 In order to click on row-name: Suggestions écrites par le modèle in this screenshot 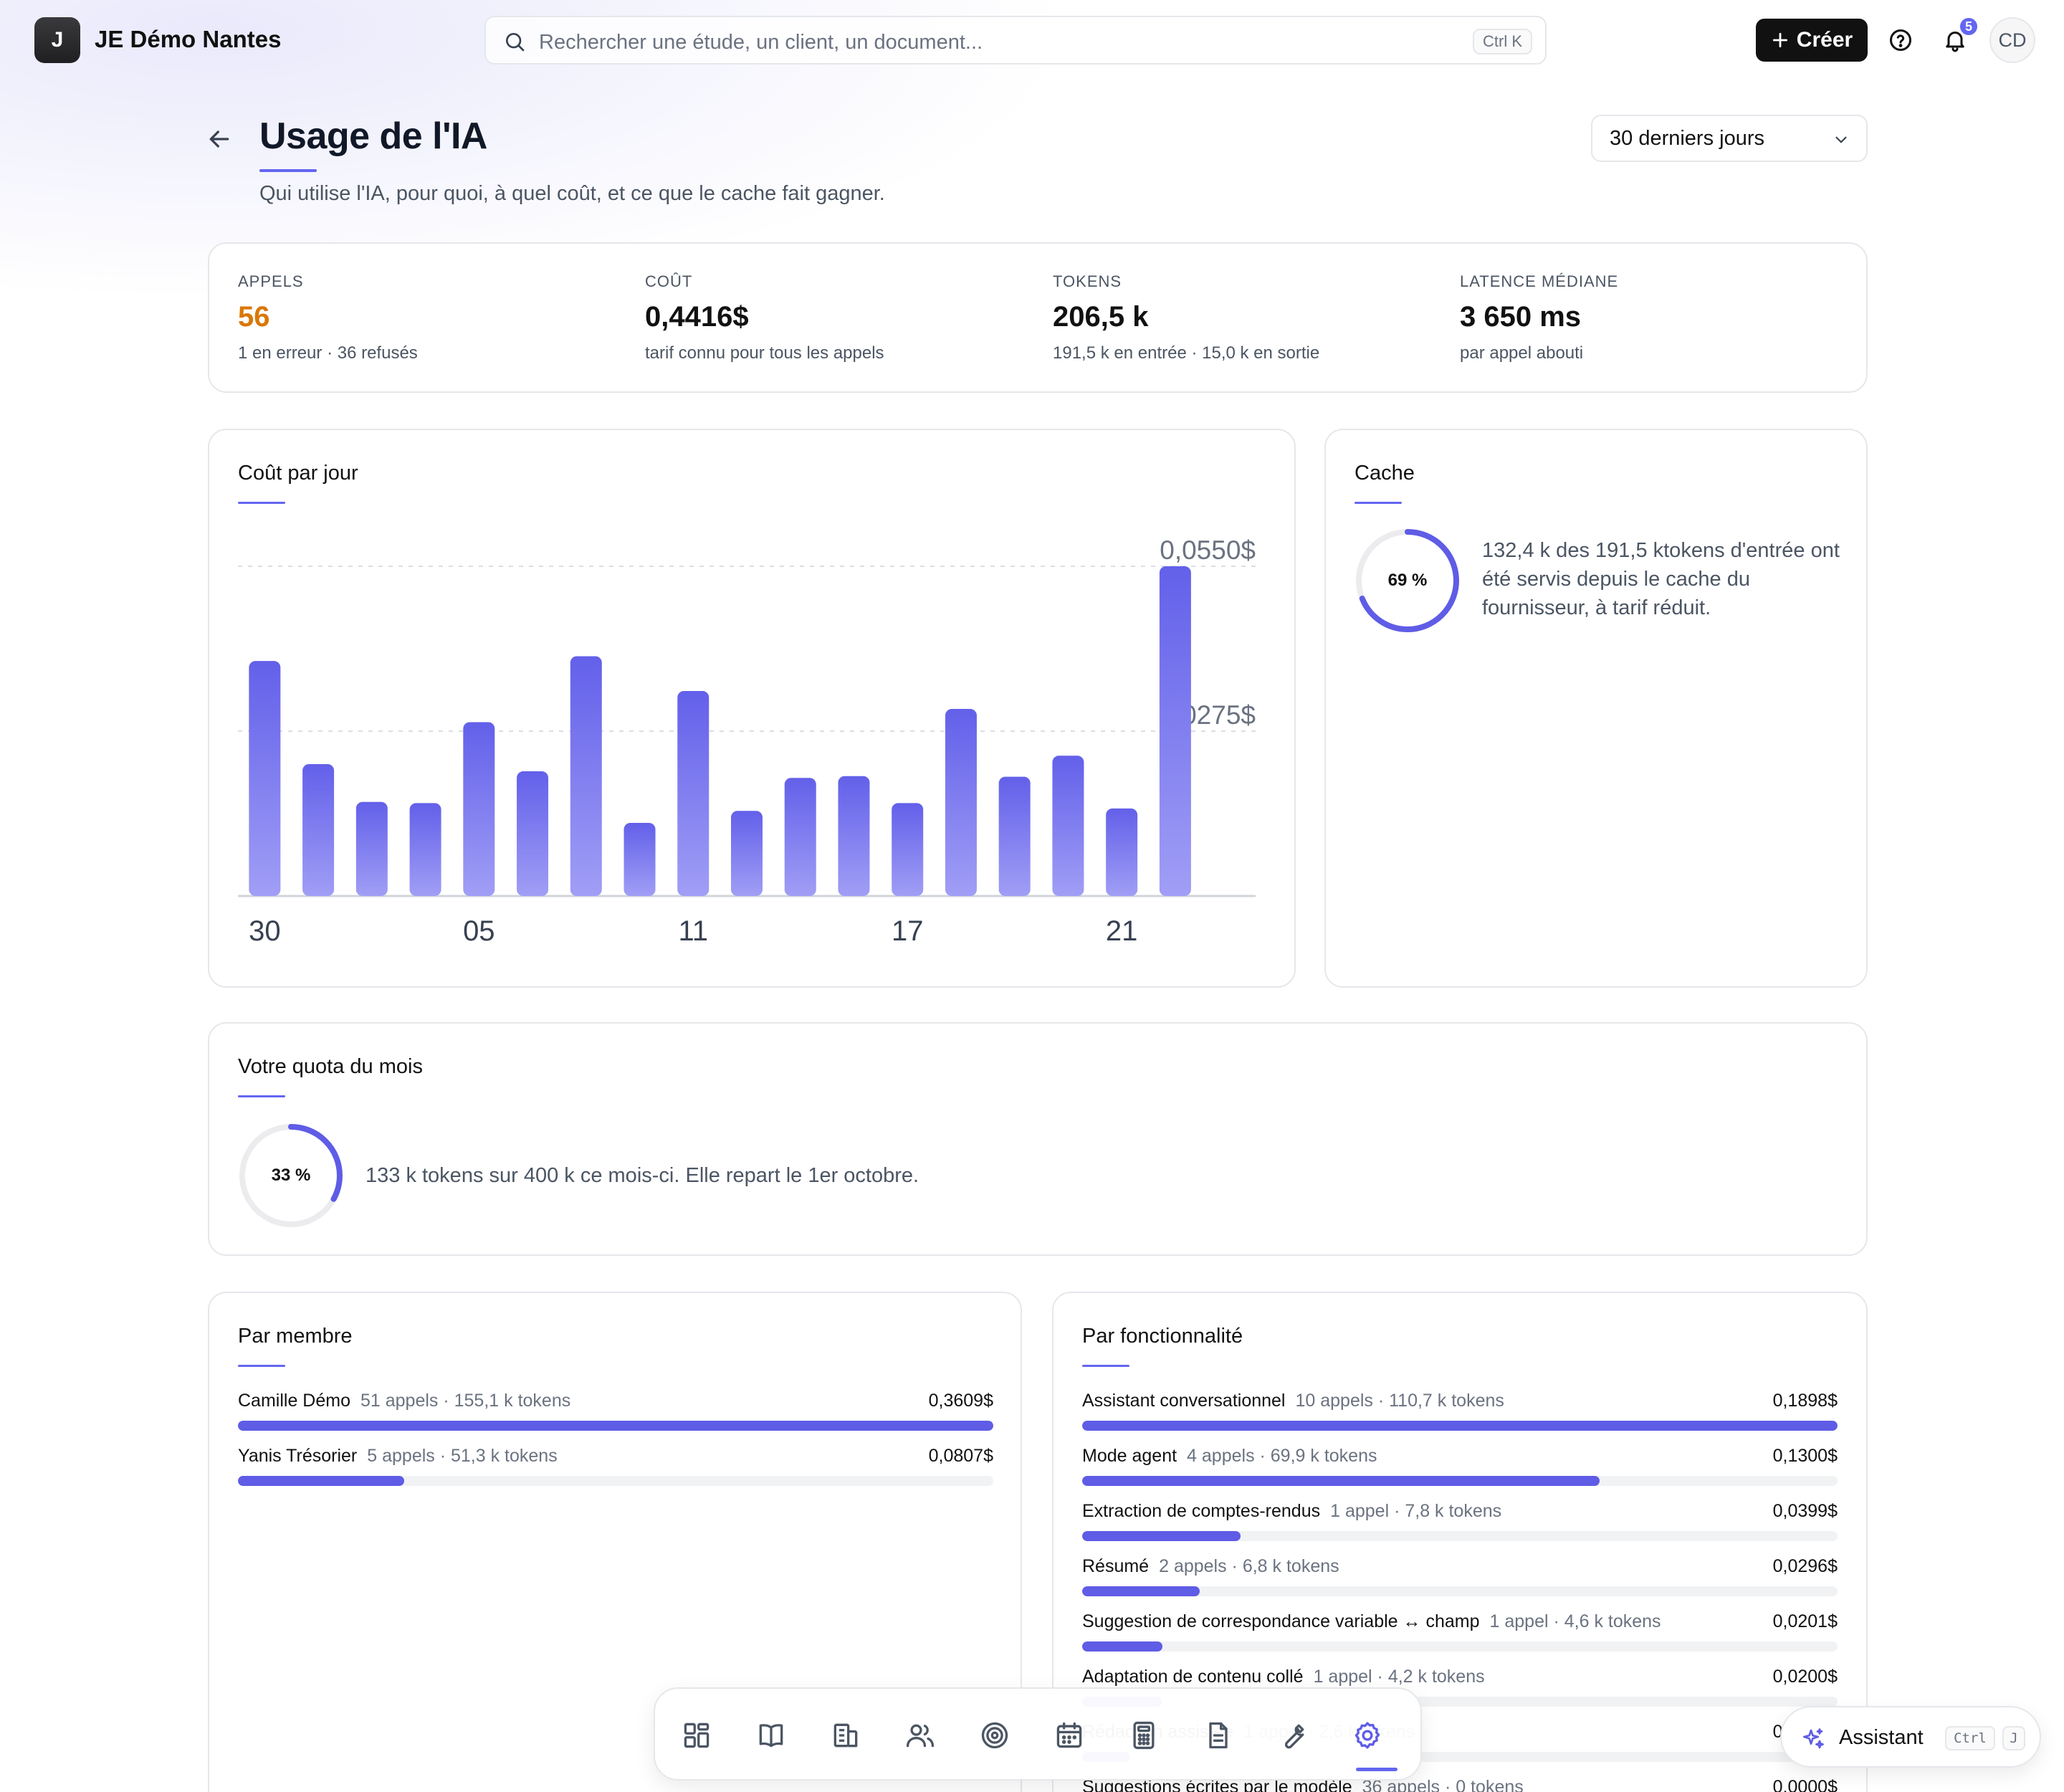, I will do `click(1217, 1785)`.